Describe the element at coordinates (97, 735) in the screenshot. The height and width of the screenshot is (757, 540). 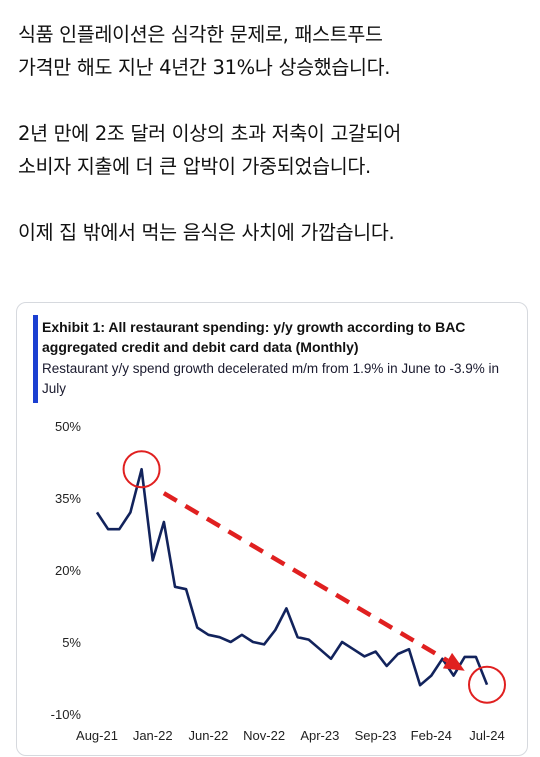
I see `x-tick-label: Aug-21` at that location.